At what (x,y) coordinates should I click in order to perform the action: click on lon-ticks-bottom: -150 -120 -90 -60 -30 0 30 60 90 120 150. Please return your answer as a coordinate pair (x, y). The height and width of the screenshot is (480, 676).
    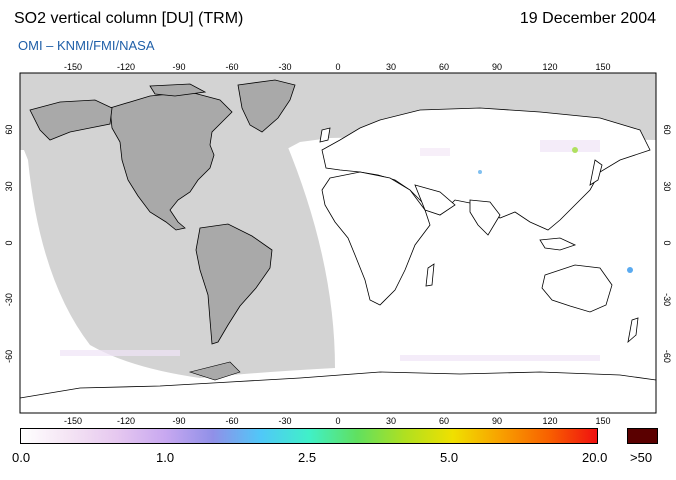
    Looking at the image, I should click on (337, 420).